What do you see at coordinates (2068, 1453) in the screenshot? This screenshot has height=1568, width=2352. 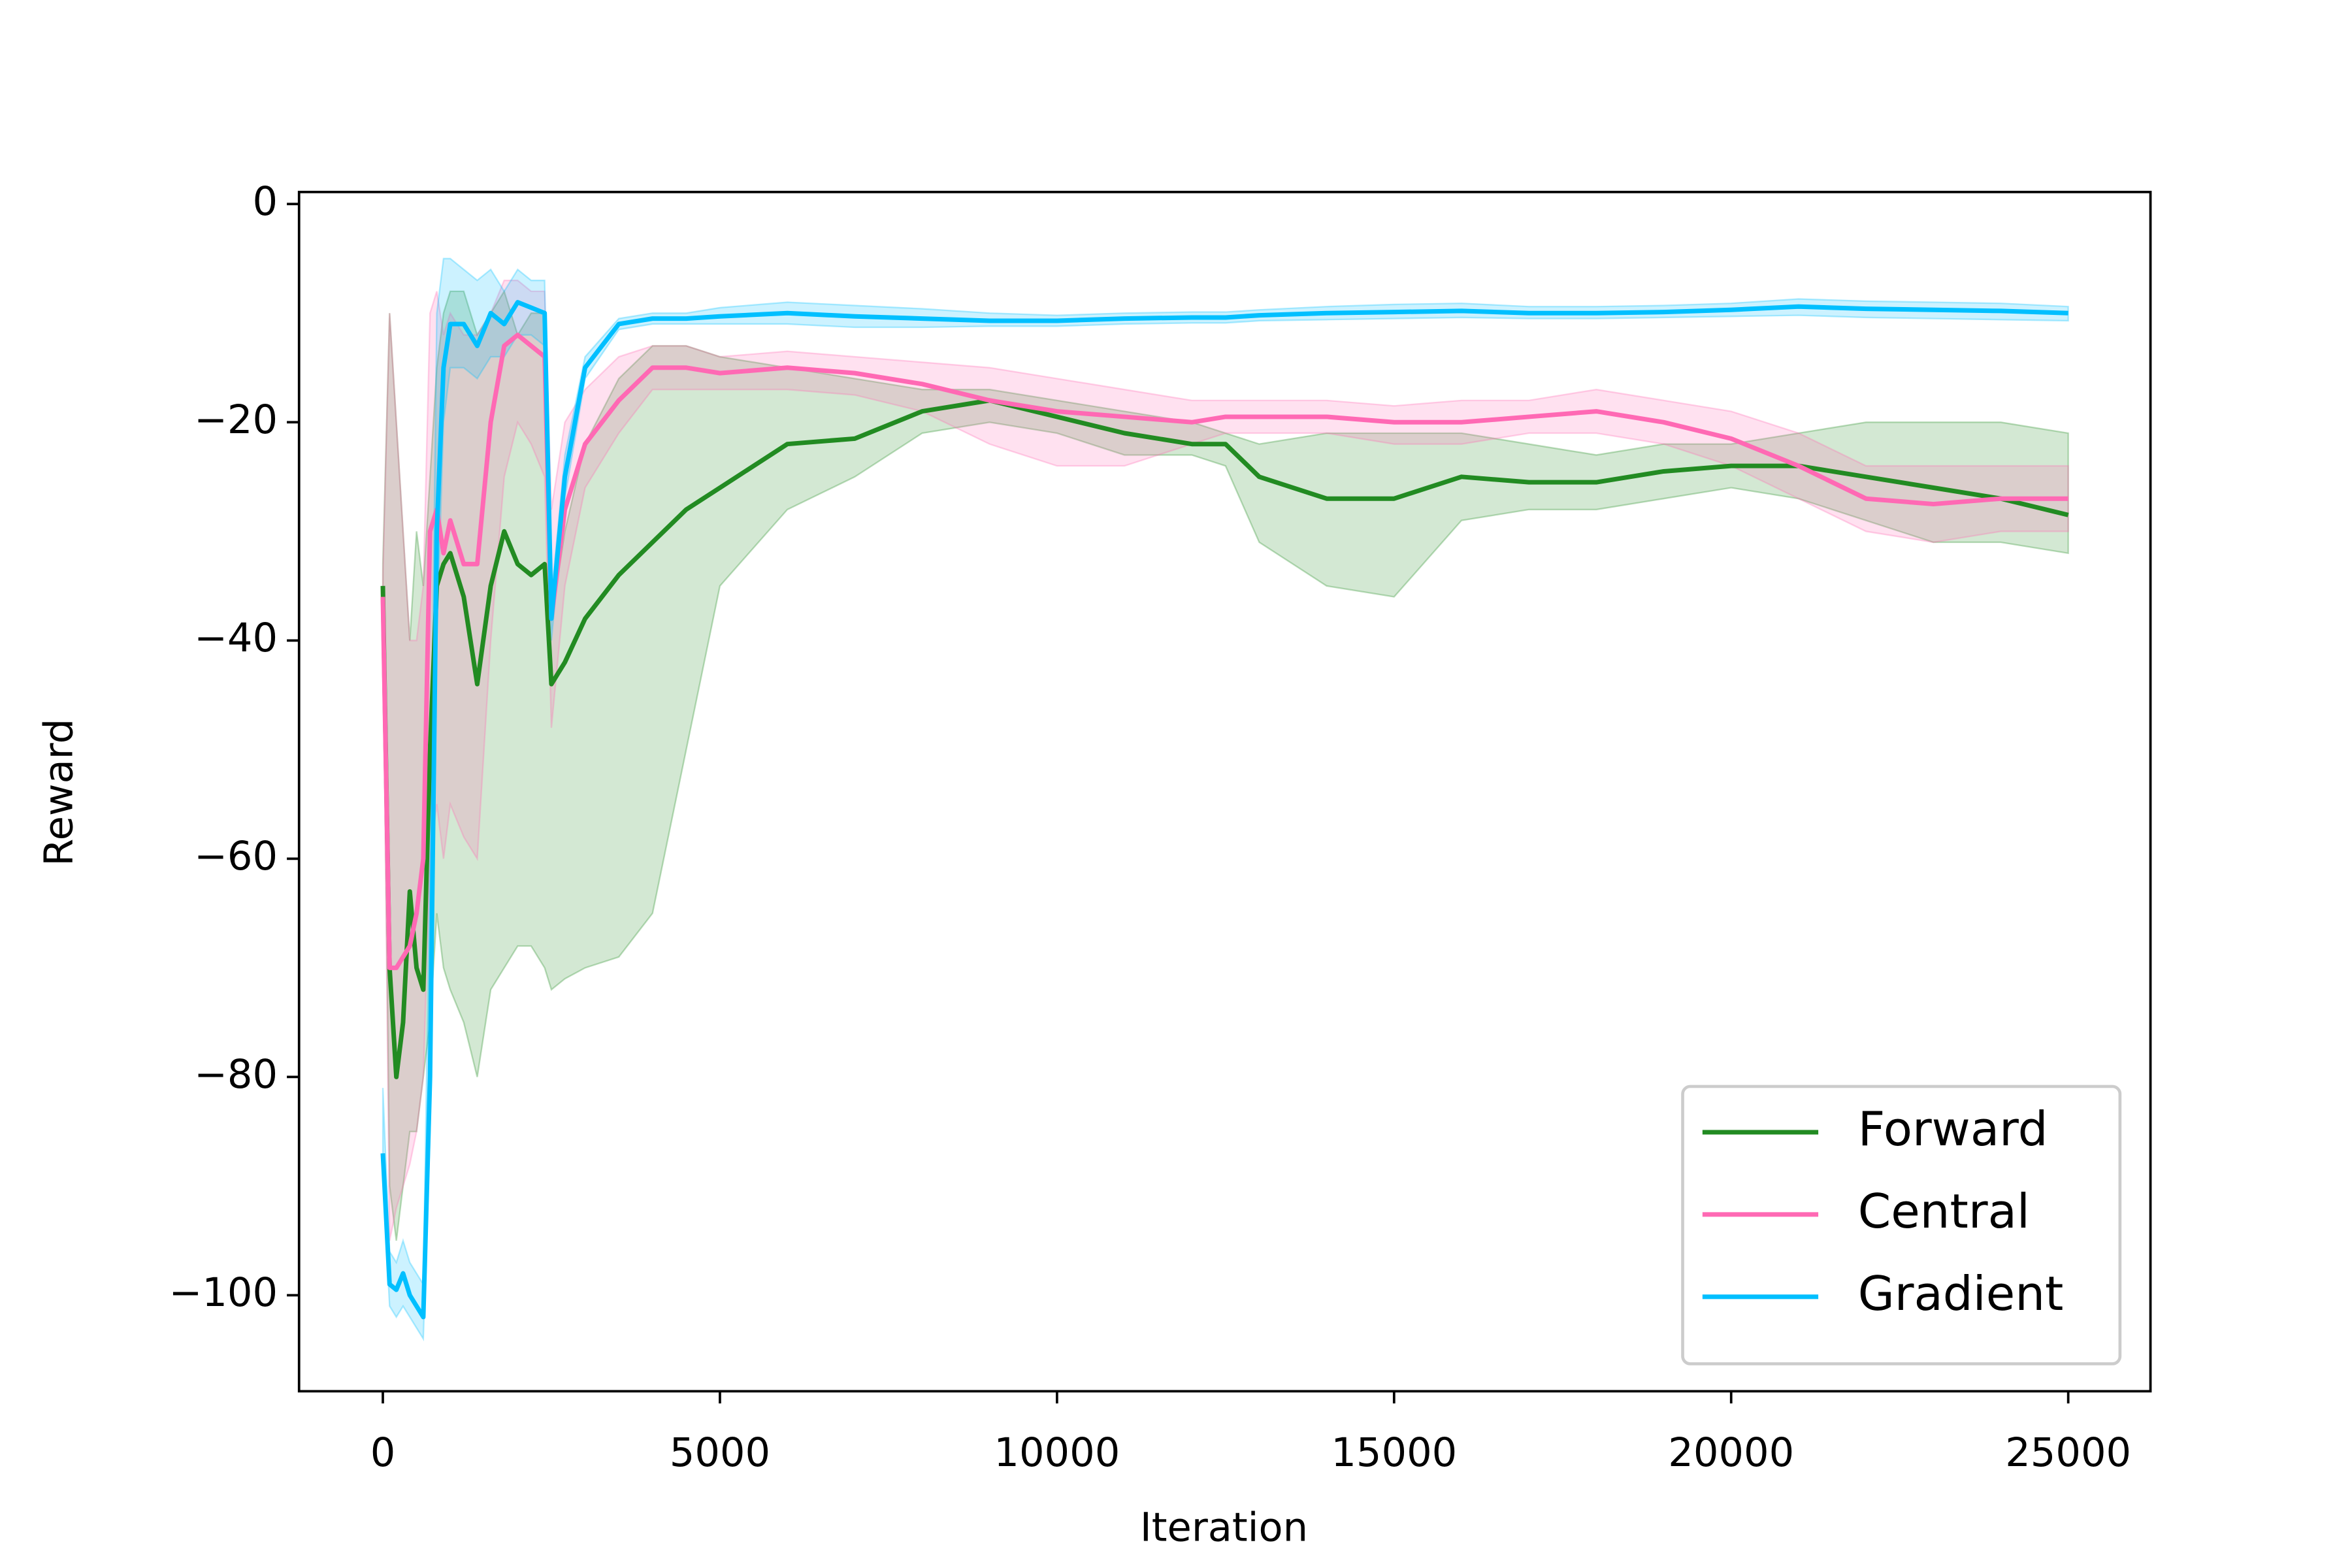 I see `x-tick-label: 25000` at bounding box center [2068, 1453].